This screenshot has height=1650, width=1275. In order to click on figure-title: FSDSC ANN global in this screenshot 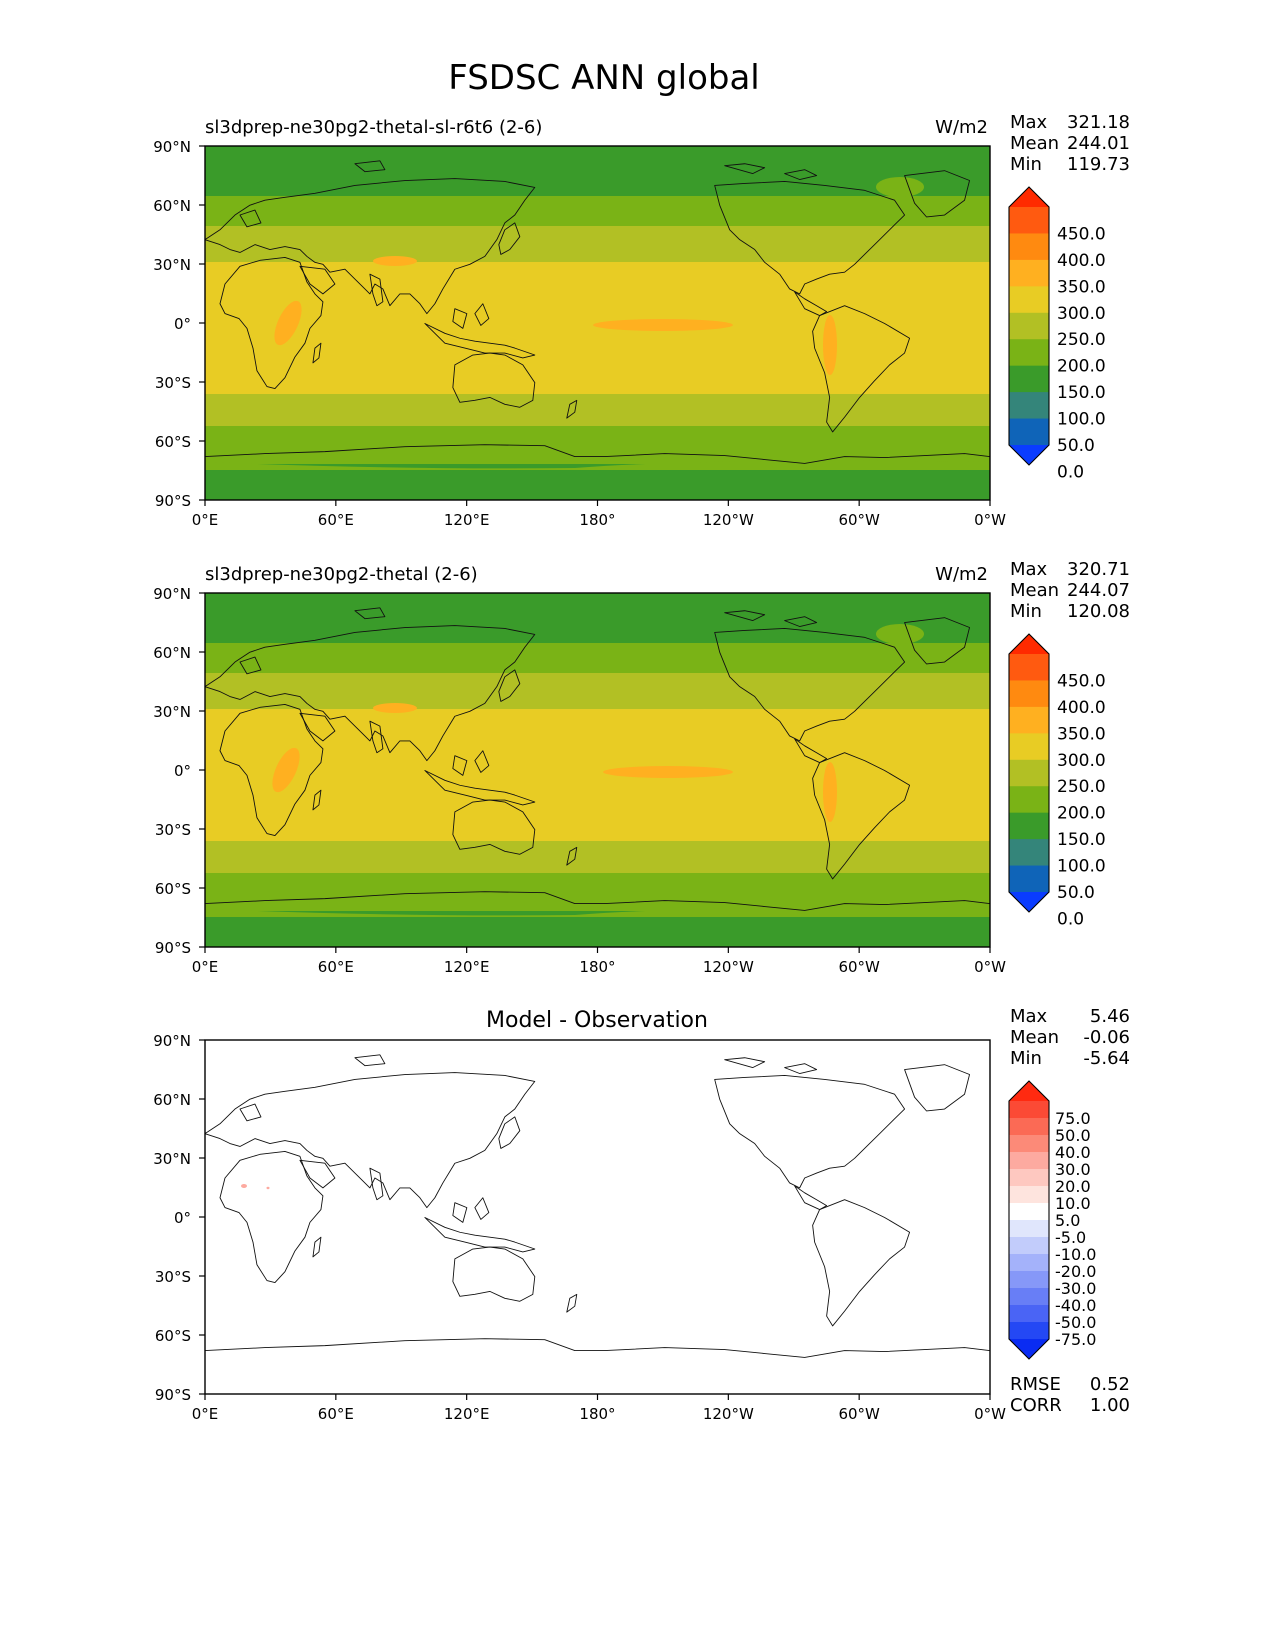, I will do `click(603, 78)`.